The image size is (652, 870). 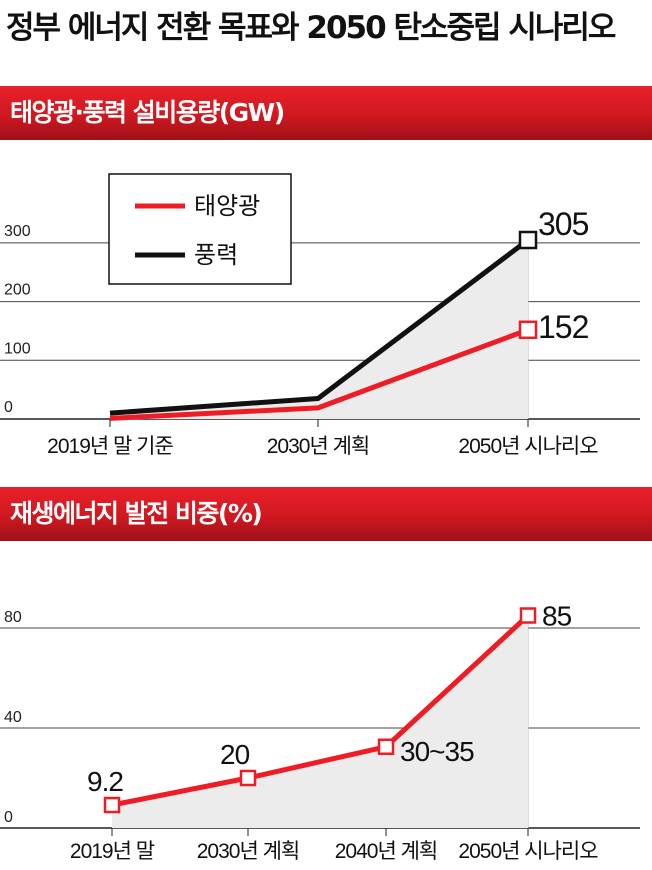 What do you see at coordinates (17, 348) in the screenshot?
I see `chart1-ytick-label: 100` at bounding box center [17, 348].